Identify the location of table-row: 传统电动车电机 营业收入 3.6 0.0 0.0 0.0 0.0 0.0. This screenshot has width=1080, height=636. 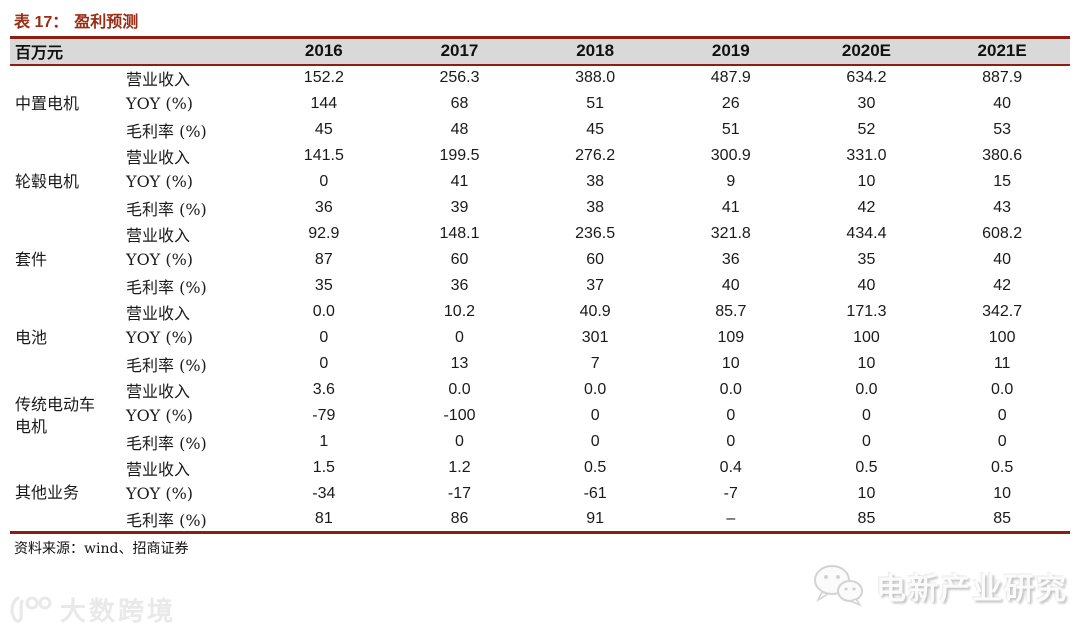
(540, 406).